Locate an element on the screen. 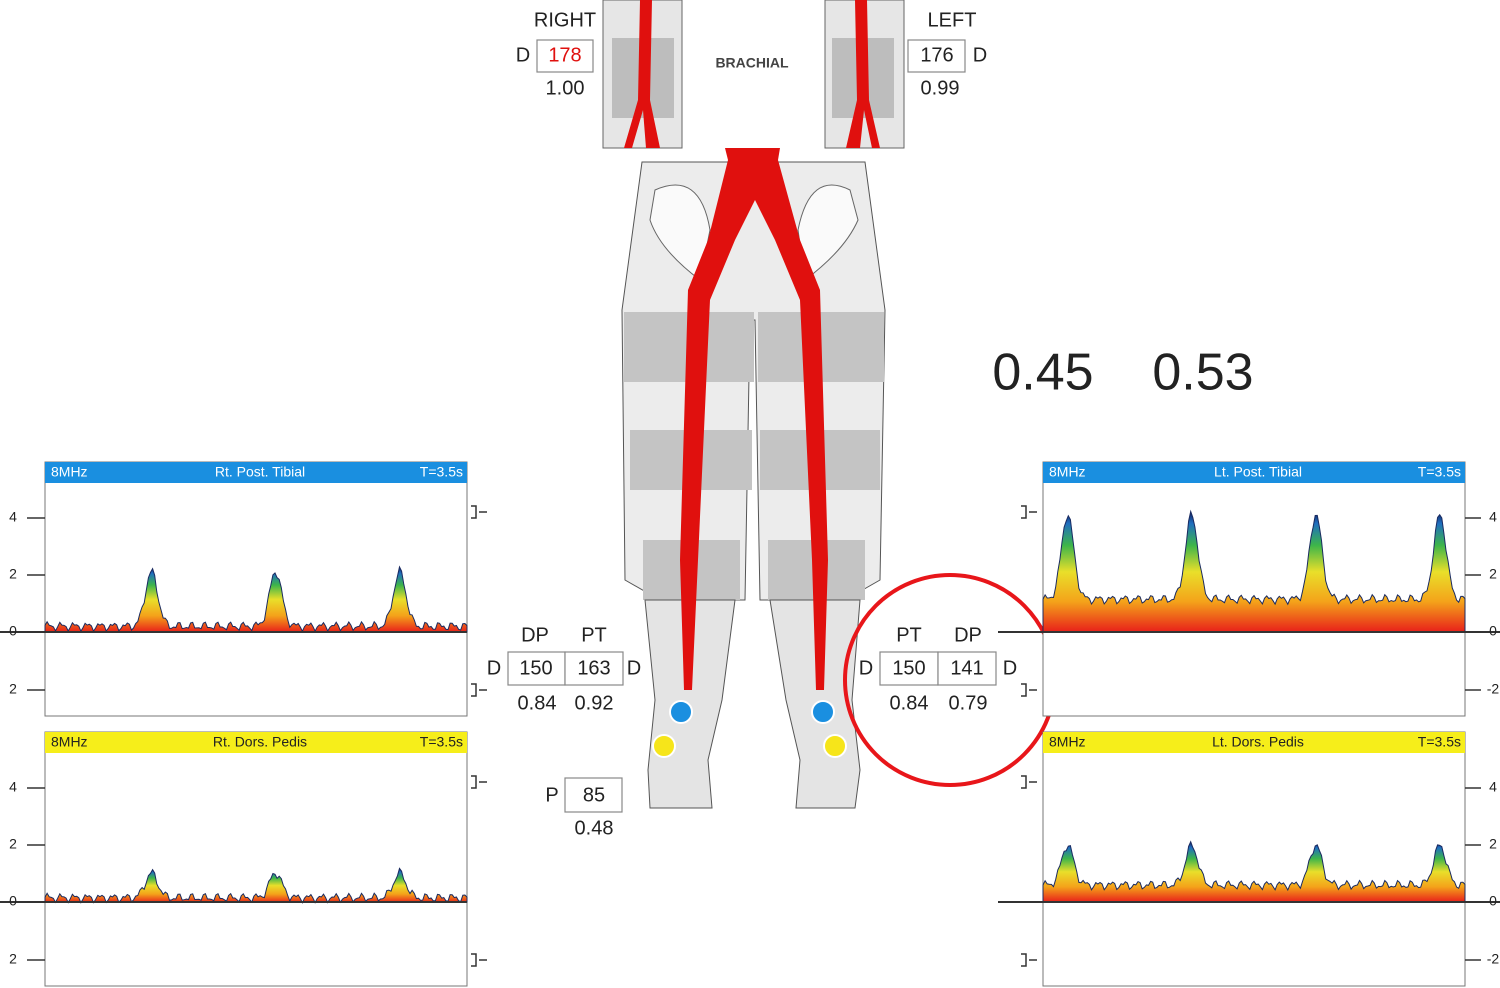 This screenshot has height=988, width=1500. side-label: LEFT is located at coordinates (952, 20).